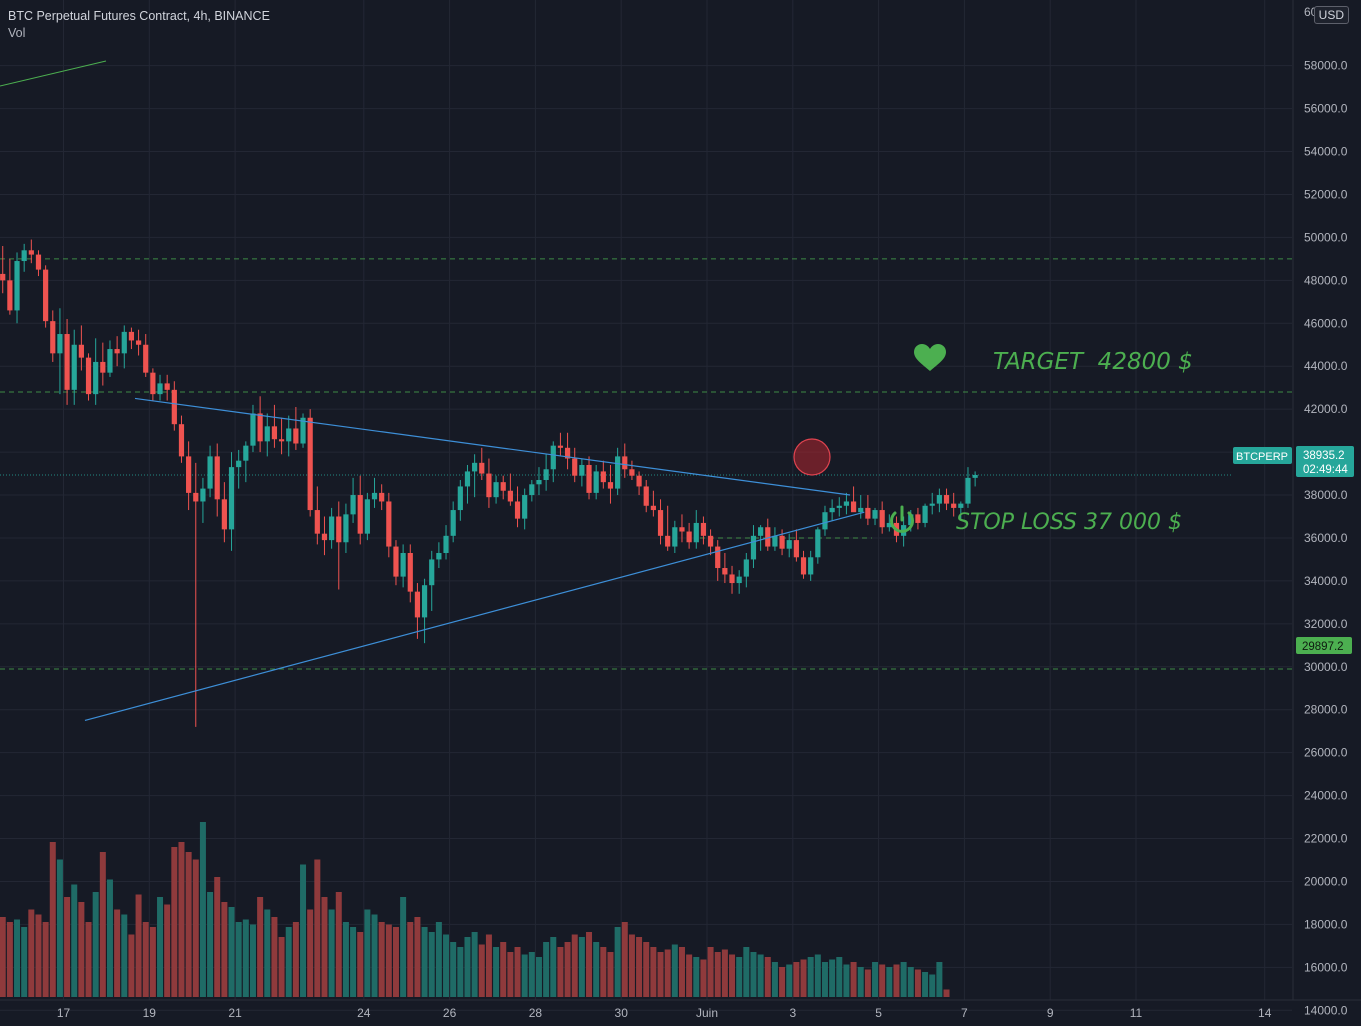 The height and width of the screenshot is (1026, 1361). What do you see at coordinates (1326, 409) in the screenshot?
I see `price-tick-label: 42000.0` at bounding box center [1326, 409].